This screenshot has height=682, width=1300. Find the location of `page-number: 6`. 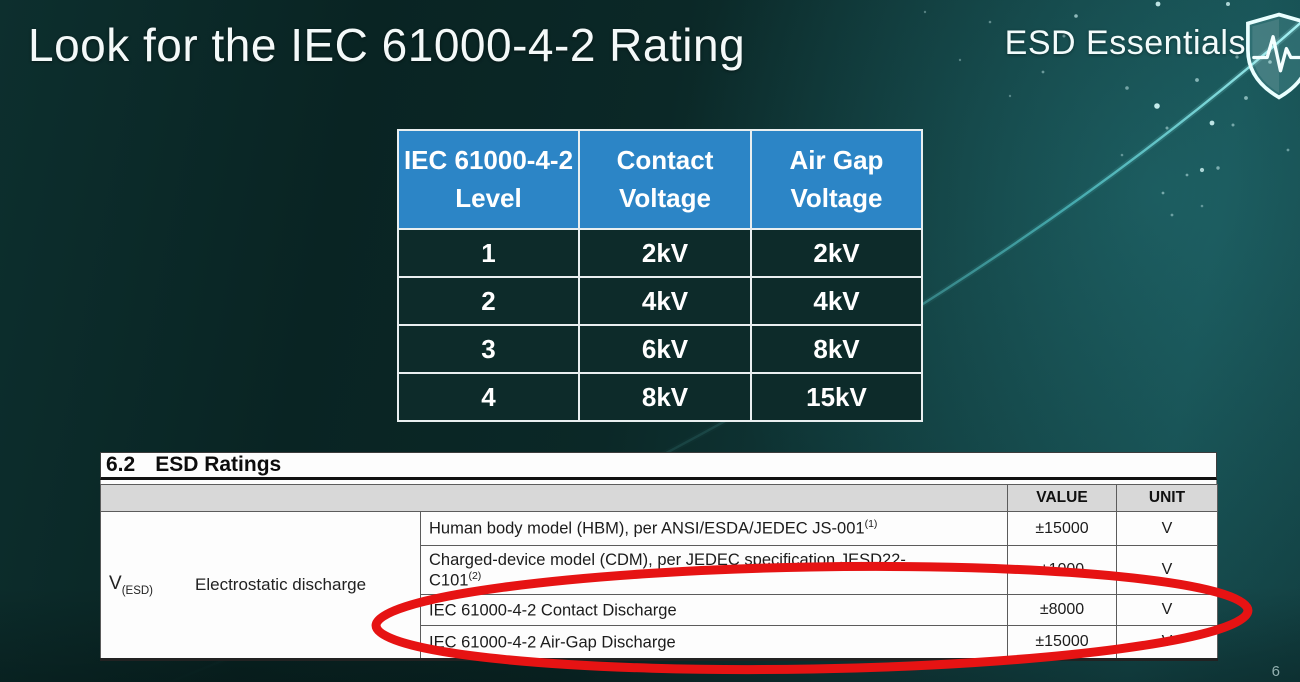

page-number: 6 is located at coordinates (1275, 671).